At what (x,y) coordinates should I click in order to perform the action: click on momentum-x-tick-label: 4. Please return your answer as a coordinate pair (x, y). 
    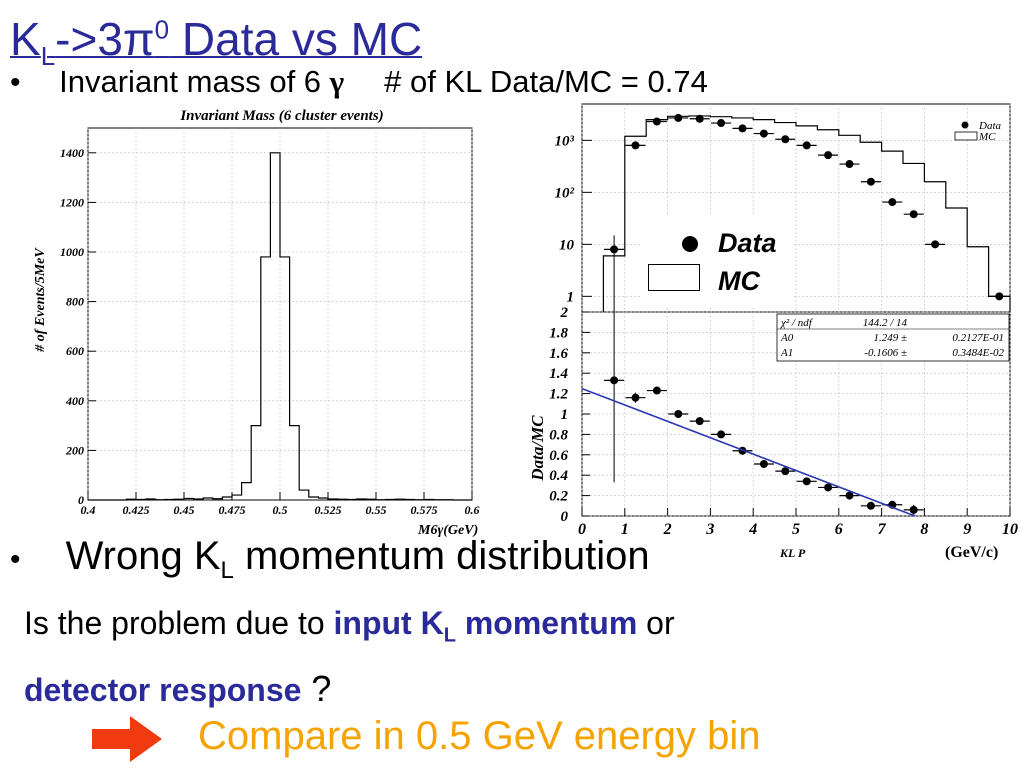
    Looking at the image, I should click on (752, 529).